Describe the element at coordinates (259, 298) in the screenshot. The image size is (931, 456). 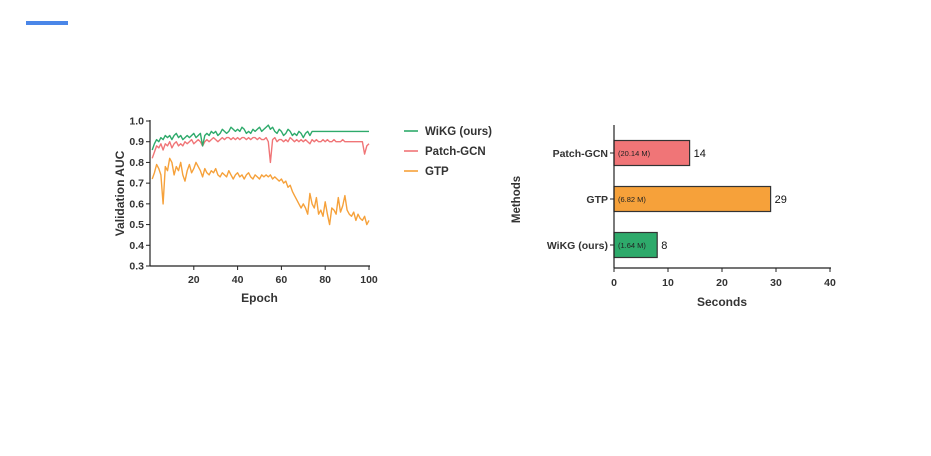
I see `line-chart-x-label: Epoch` at that location.